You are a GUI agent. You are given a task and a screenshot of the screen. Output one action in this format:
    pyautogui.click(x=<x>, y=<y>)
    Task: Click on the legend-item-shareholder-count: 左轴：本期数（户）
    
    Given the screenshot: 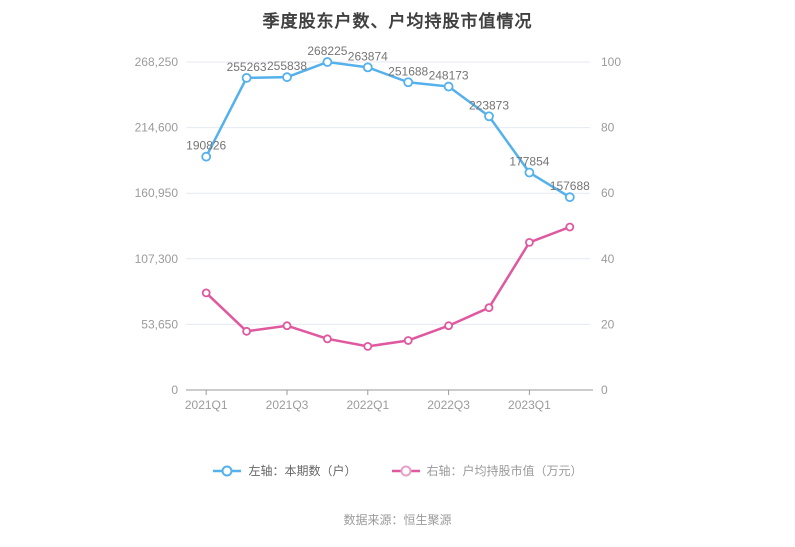 What is the action you would take?
    pyautogui.click(x=284, y=470)
    